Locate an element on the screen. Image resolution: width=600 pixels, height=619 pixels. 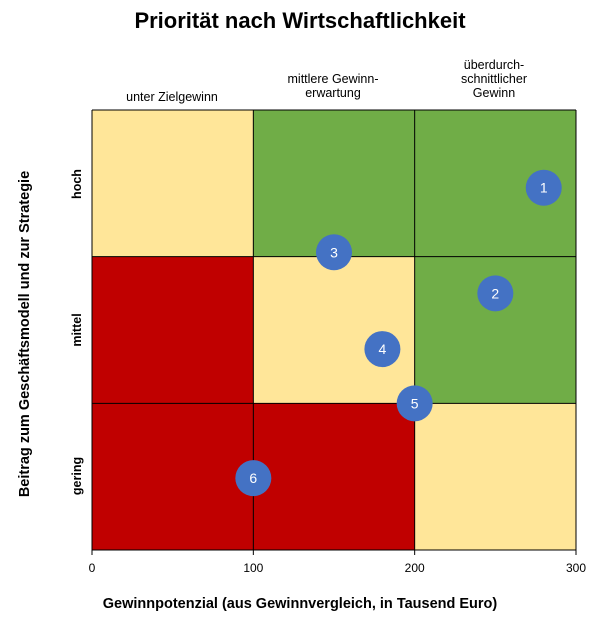
matrix-cell-r1-c1 is located at coordinates (334, 330).